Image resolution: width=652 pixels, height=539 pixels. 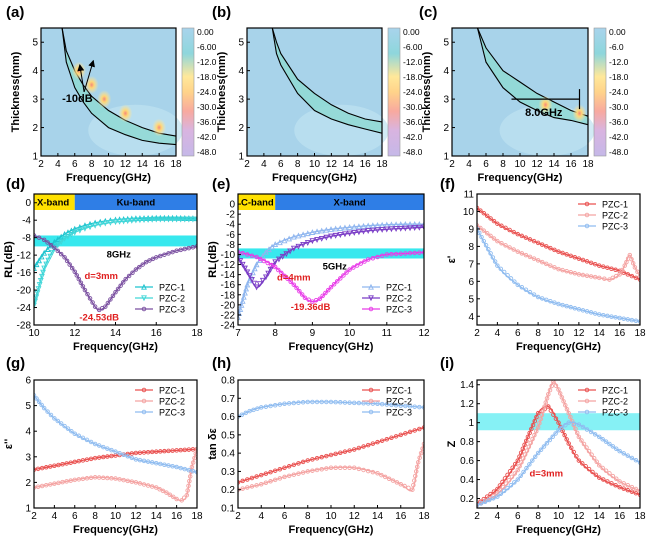 What do you see at coordinates (399, 391) in the screenshot?
I see `legend-entry: PZC-1` at bounding box center [399, 391].